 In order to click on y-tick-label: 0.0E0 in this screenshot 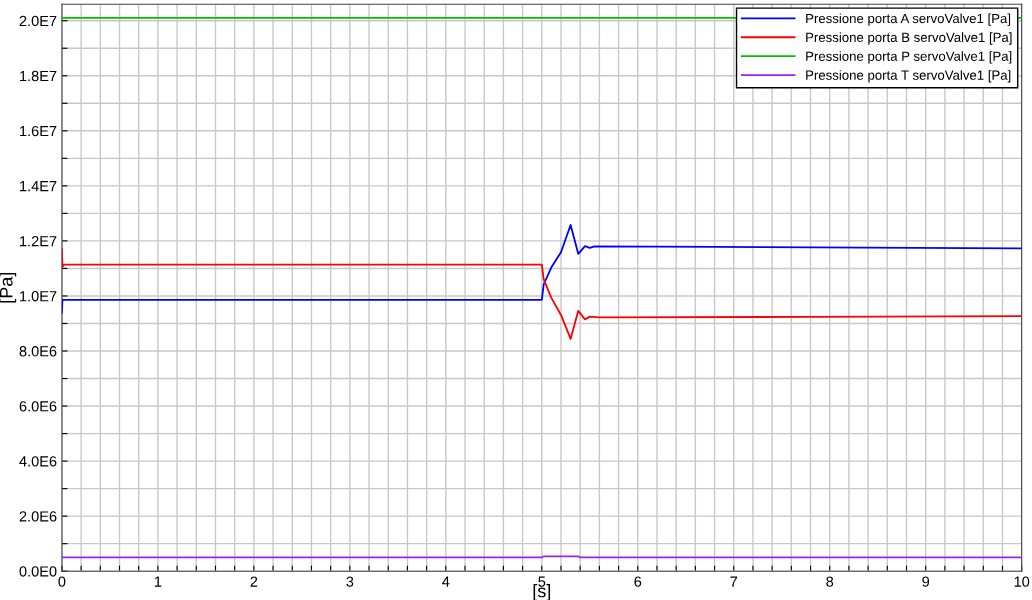, I will do `click(38, 571)`.